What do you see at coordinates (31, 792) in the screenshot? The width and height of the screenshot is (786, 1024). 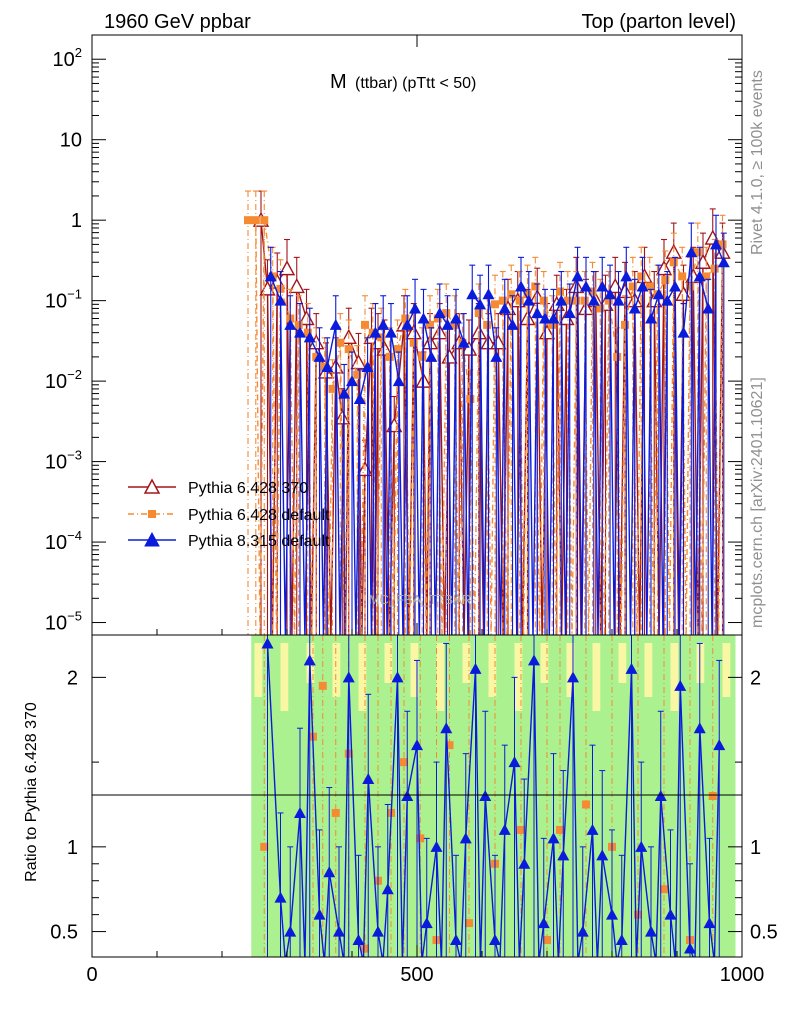 I see `ratio-ylabel: Ratio to Pythia 6.428 370` at bounding box center [31, 792].